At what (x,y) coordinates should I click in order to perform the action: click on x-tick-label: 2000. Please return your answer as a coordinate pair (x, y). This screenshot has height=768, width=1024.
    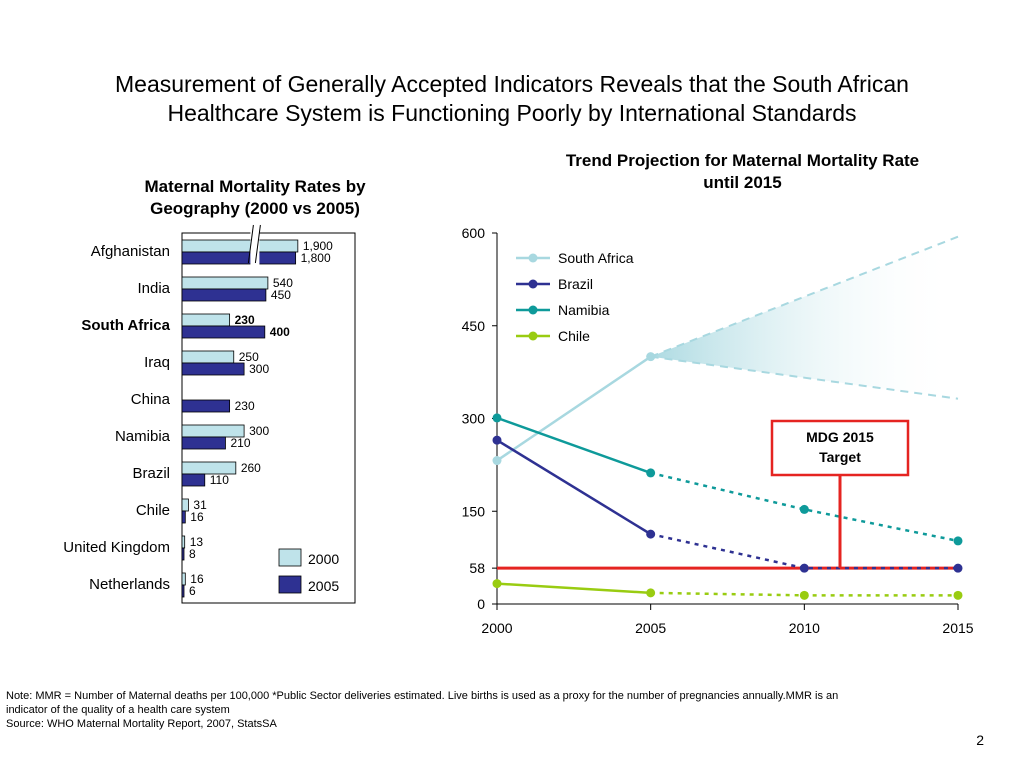
    Looking at the image, I should click on (496, 628).